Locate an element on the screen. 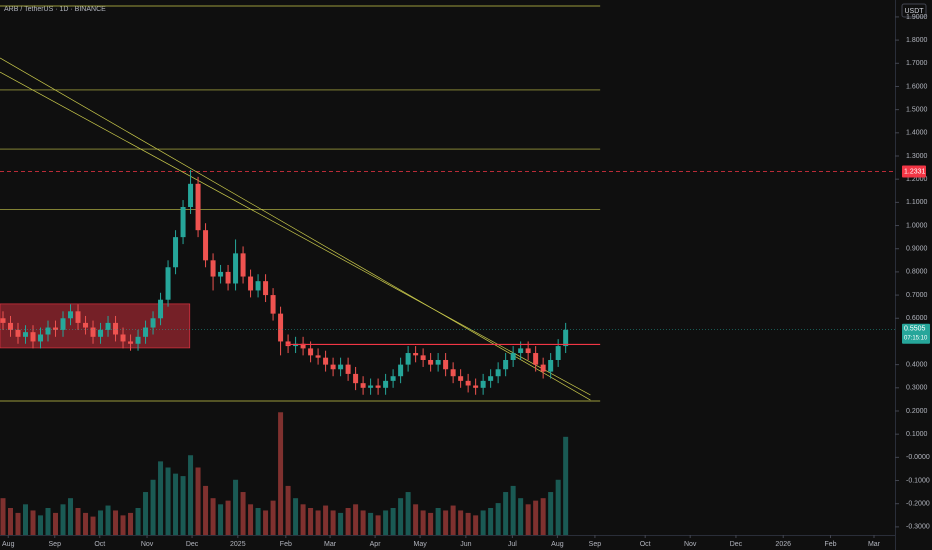 This screenshot has height=550, width=932. y-tick-label: 0.9000 is located at coordinates (917, 249).